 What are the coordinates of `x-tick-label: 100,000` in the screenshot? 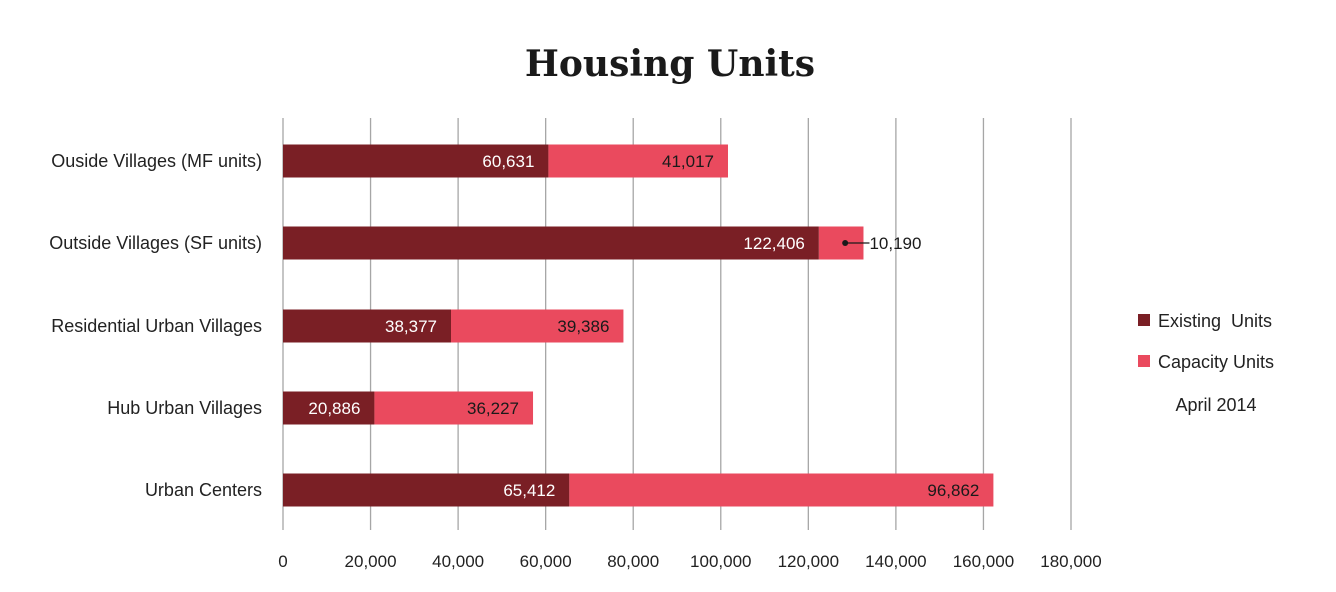 It's located at (720, 561).